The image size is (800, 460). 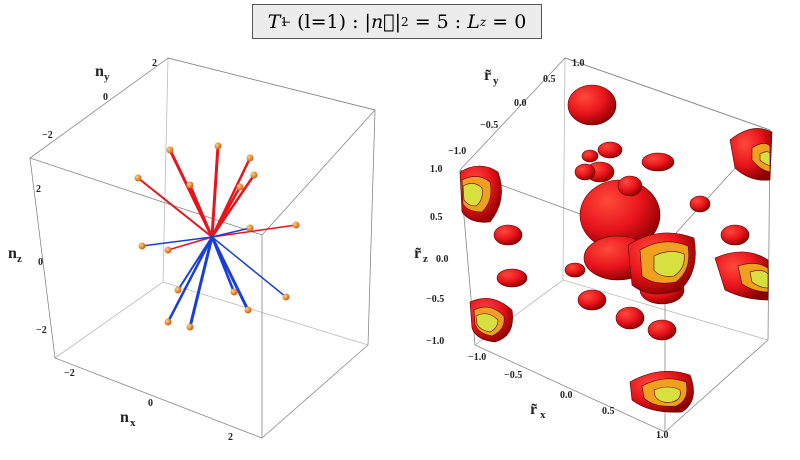 What do you see at coordinates (751, 154) in the screenshot?
I see `corner-lobe-top-right` at bounding box center [751, 154].